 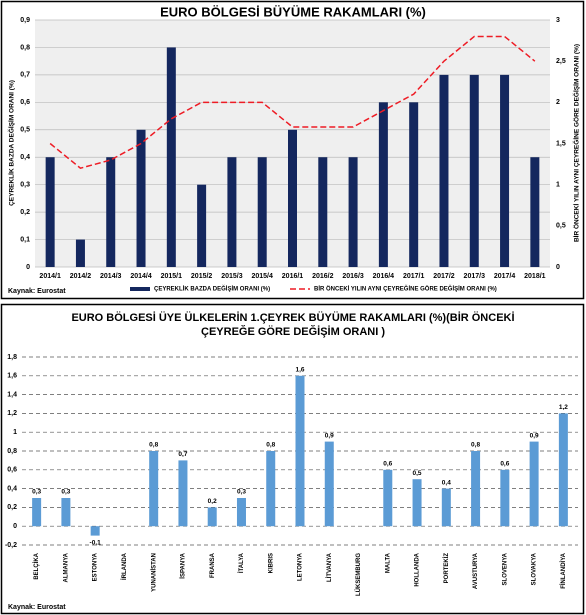 What do you see at coordinates (353, 276) in the screenshot?
I see `x-tick-label: 2016/3` at bounding box center [353, 276].